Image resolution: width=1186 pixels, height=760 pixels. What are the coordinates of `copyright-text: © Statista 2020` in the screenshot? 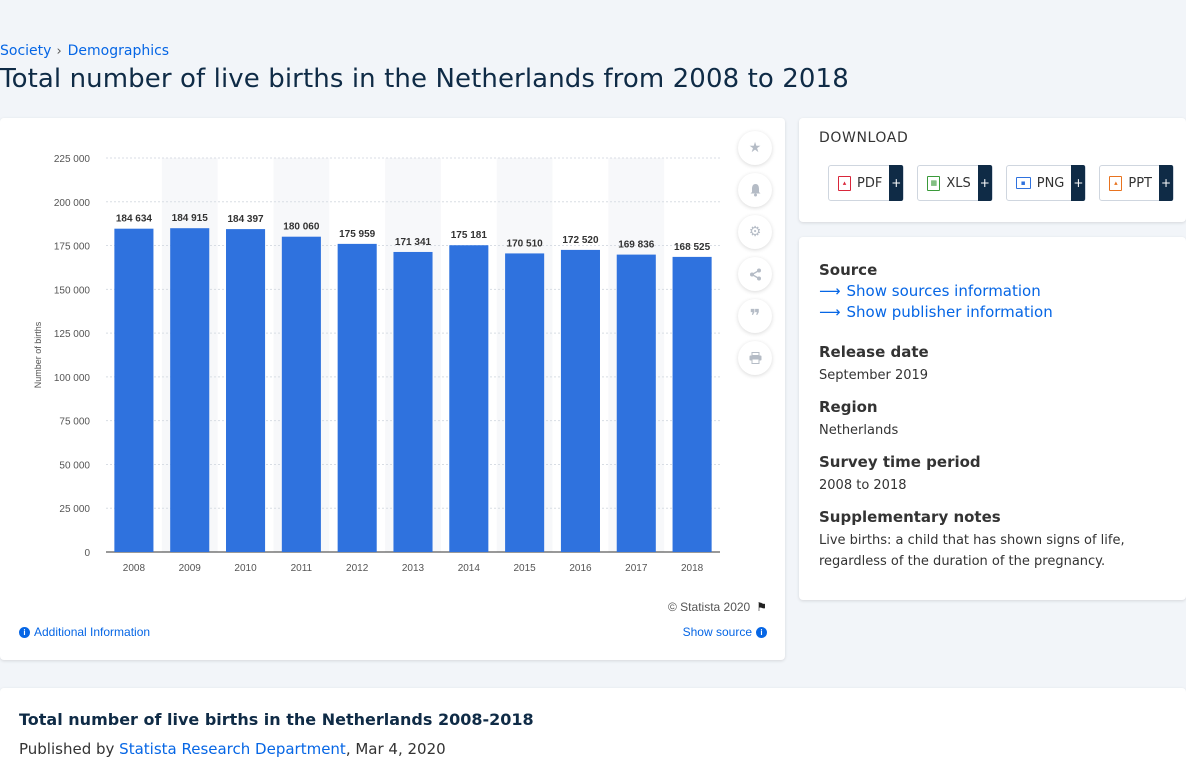 It's located at (709, 607).